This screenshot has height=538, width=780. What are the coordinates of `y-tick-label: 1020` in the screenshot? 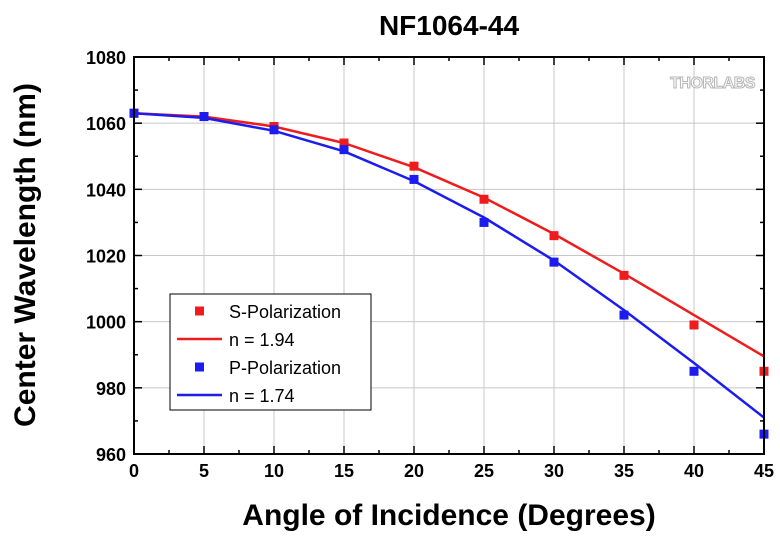 It's located at (106, 257).